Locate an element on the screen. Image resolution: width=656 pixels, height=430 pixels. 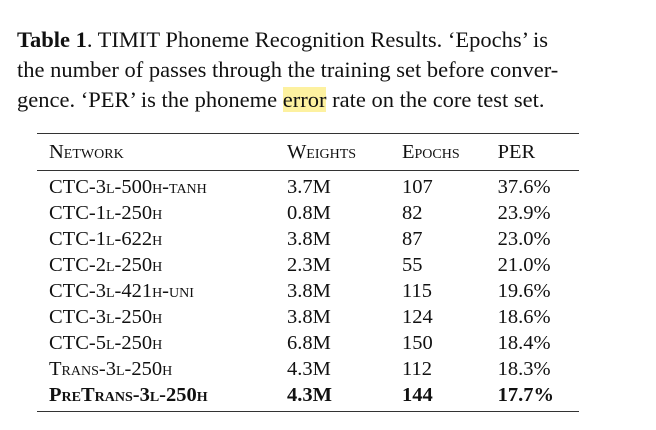
header-epochs: Epochs is located at coordinates (450, 152).